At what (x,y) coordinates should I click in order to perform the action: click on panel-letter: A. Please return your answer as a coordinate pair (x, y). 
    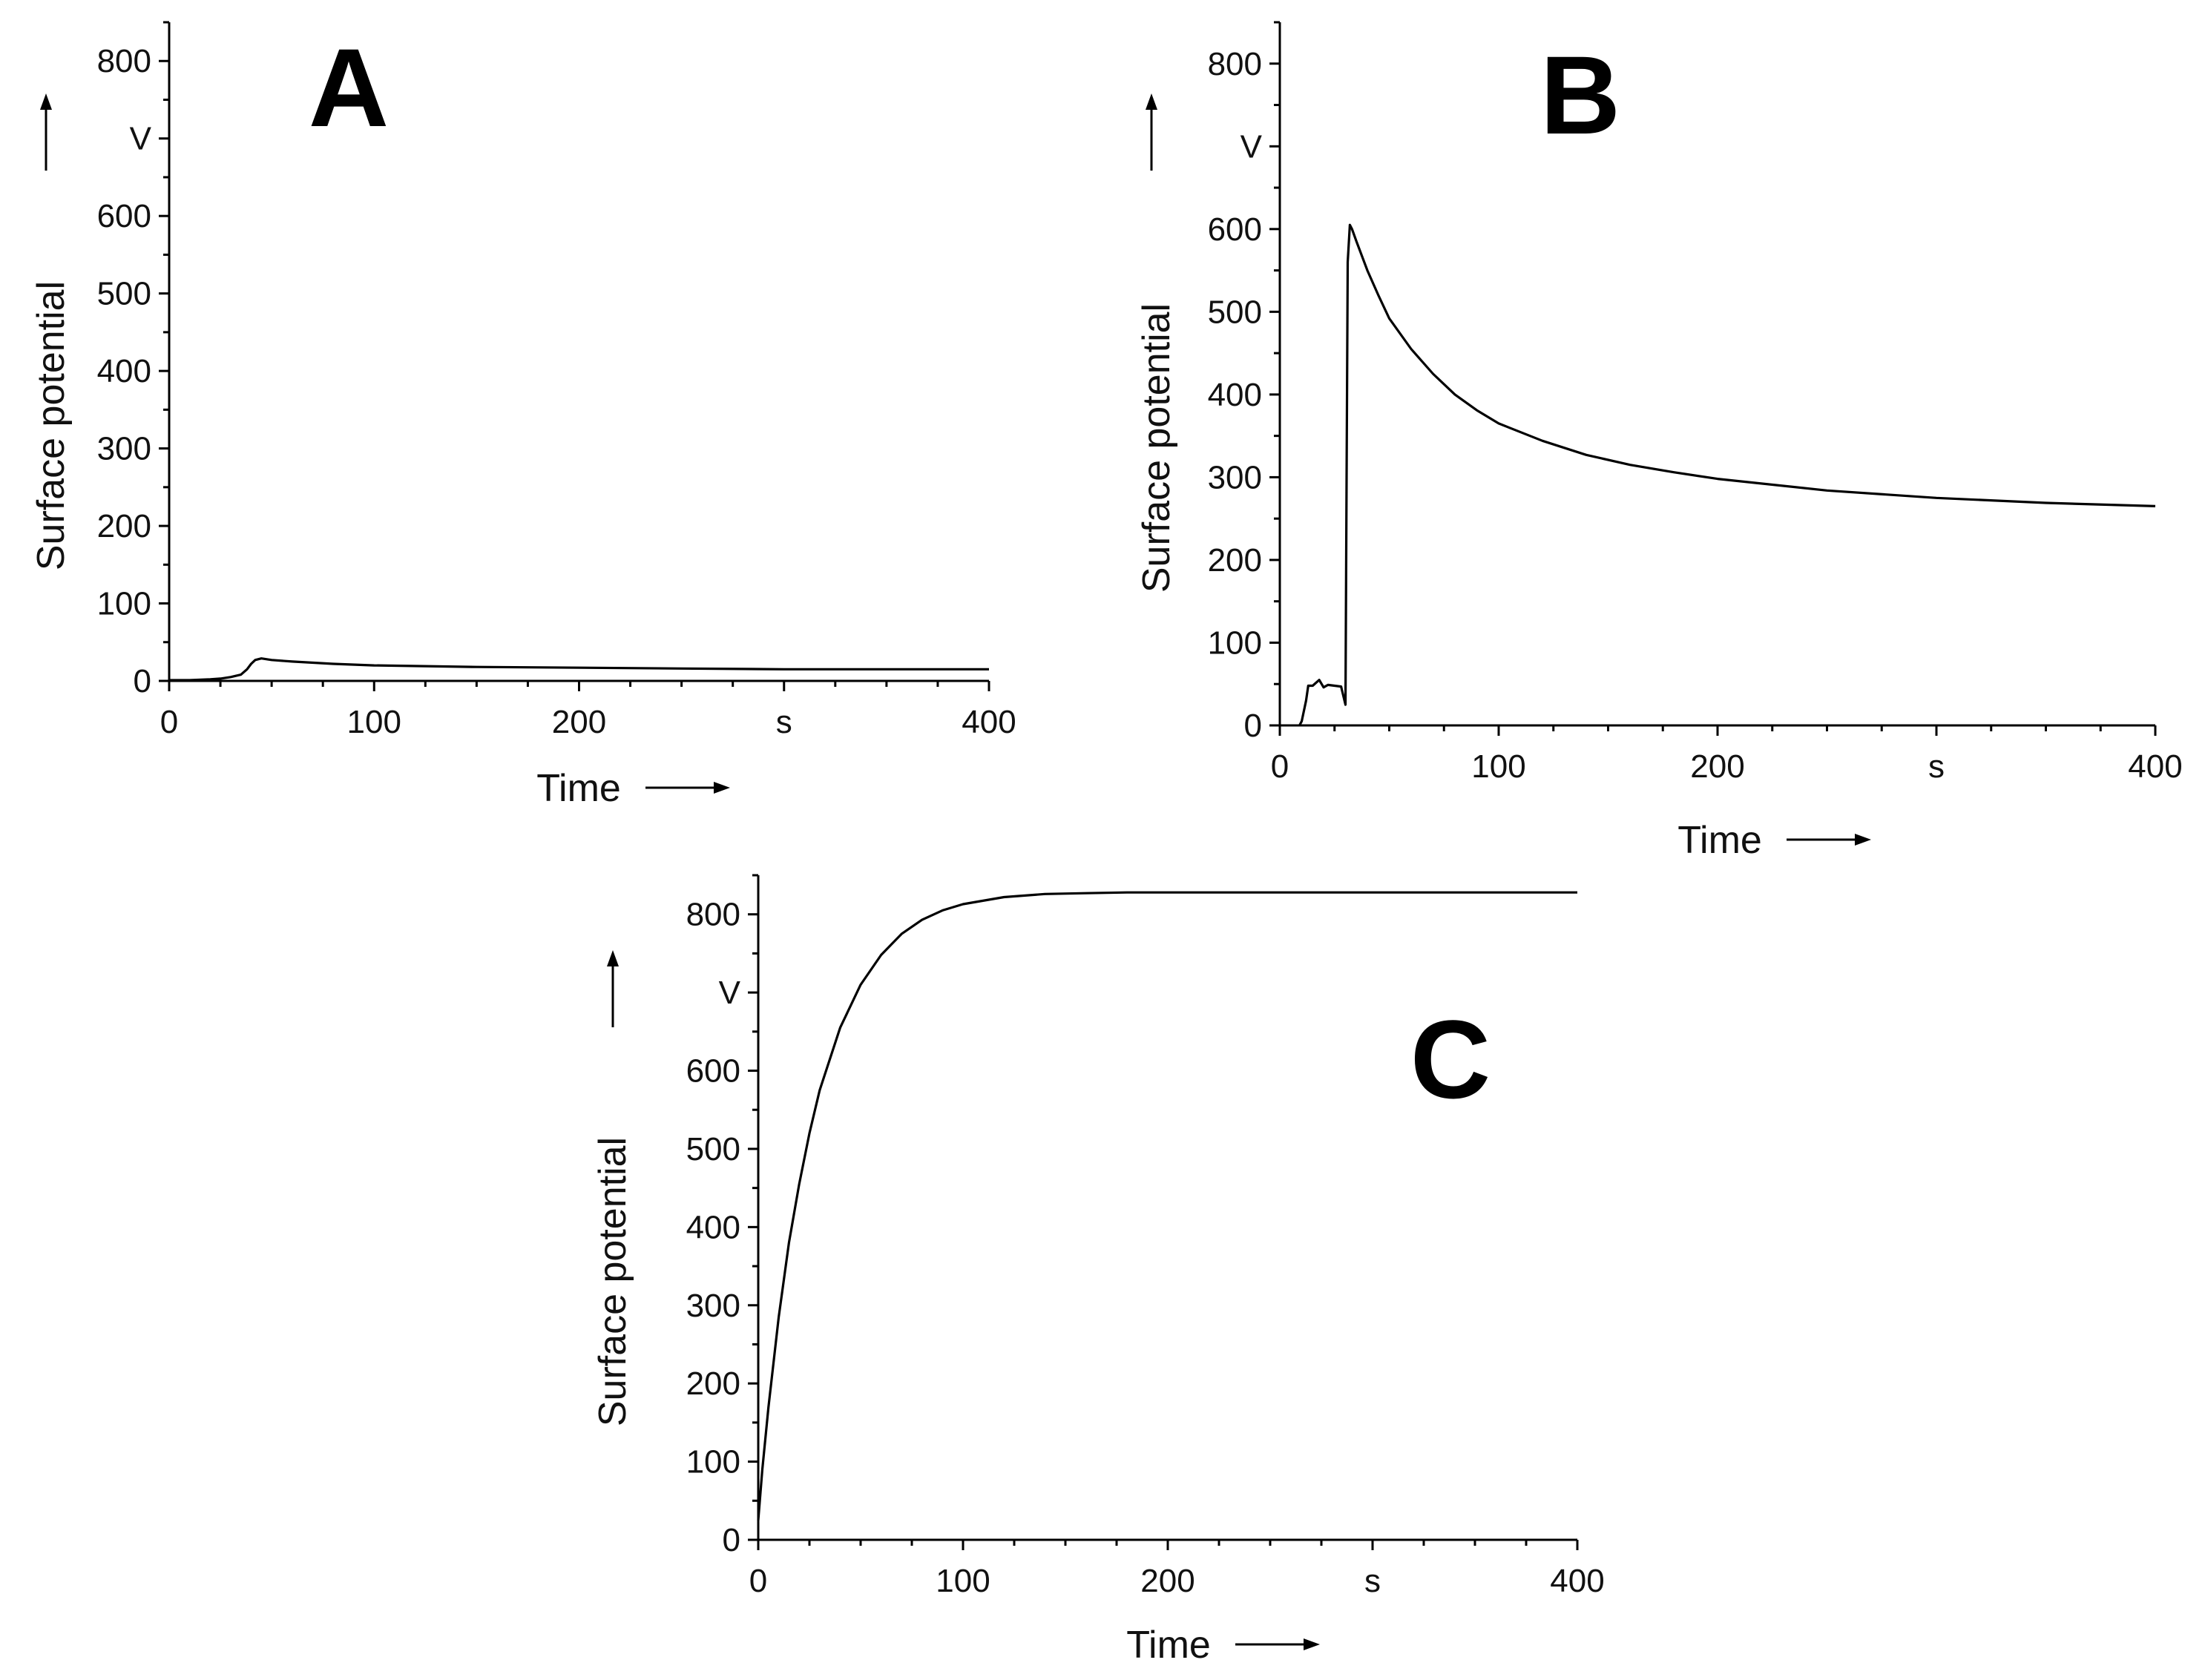
    Looking at the image, I should click on (349, 88).